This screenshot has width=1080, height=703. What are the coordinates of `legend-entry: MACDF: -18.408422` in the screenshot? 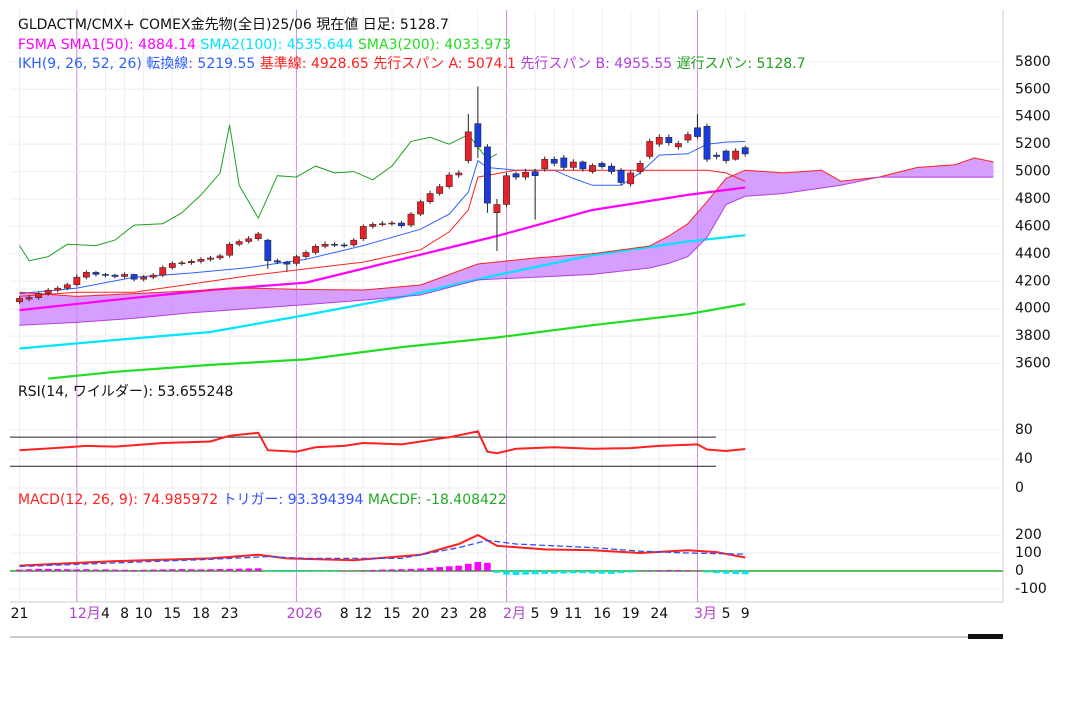 It's located at (437, 500).